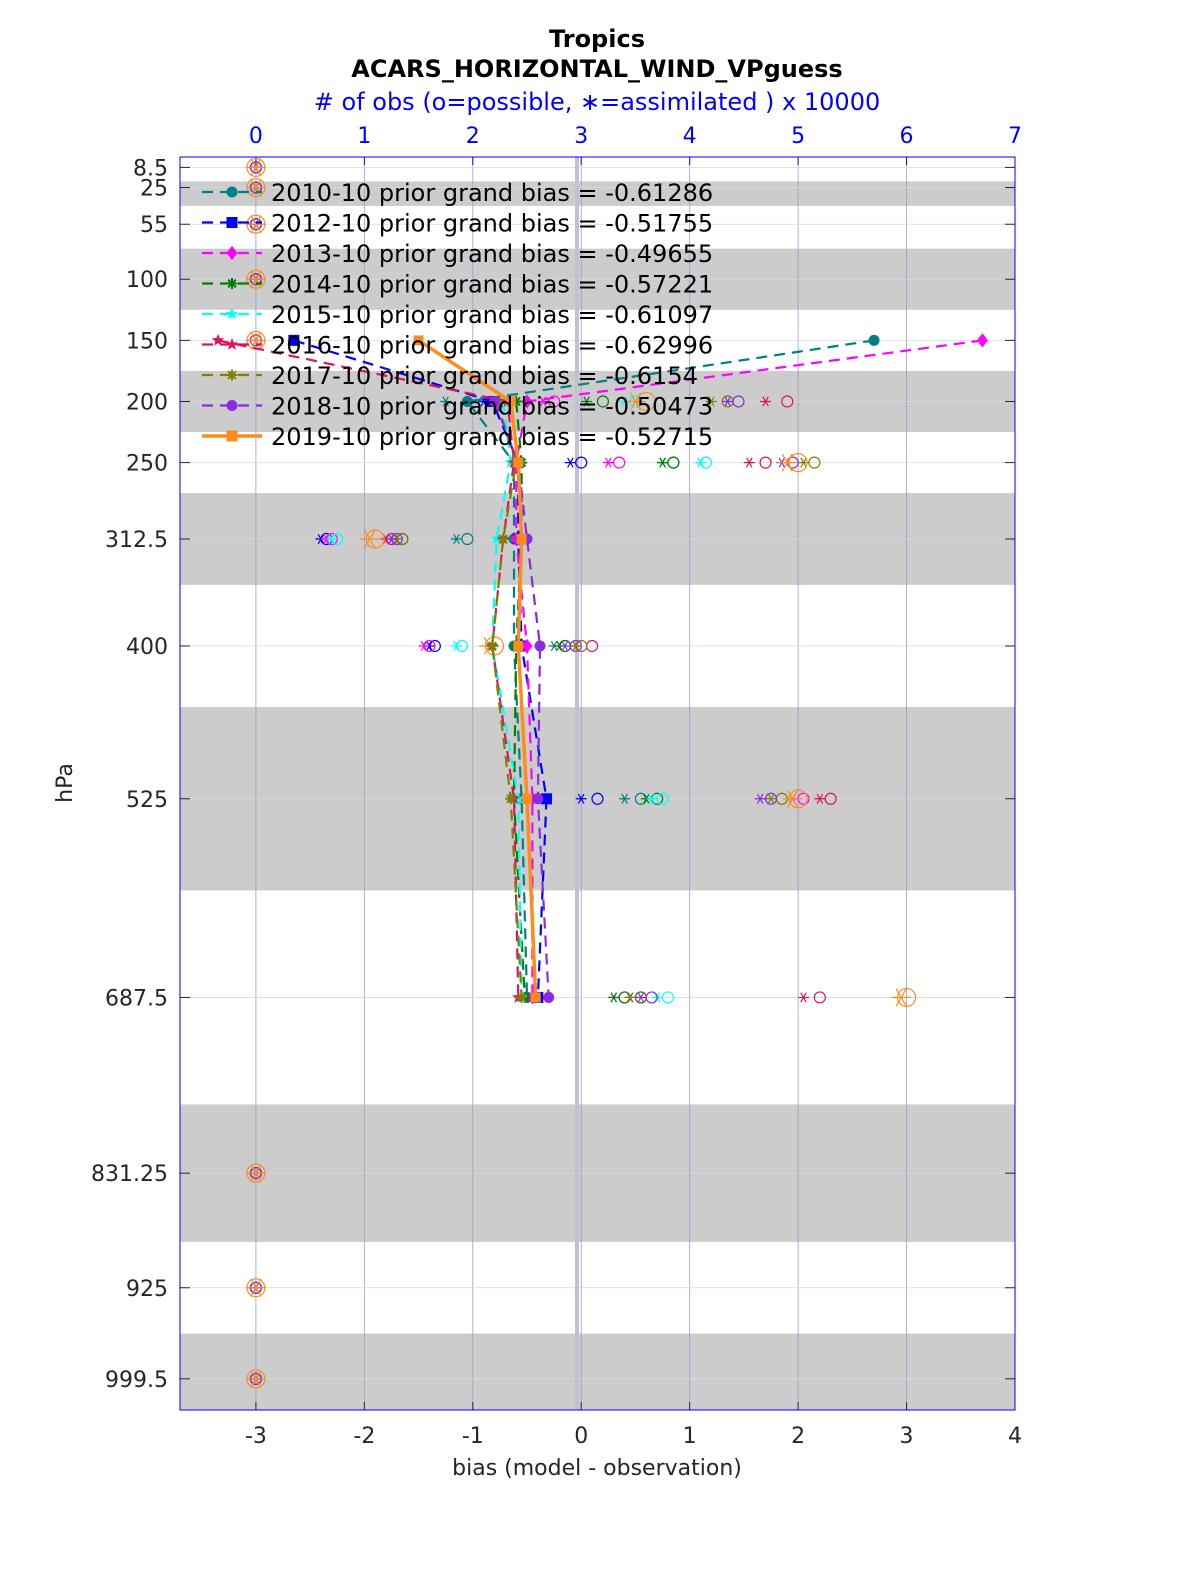 This screenshot has width=1200, height=1575. I want to click on x-tick-label: 1, so click(690, 1436).